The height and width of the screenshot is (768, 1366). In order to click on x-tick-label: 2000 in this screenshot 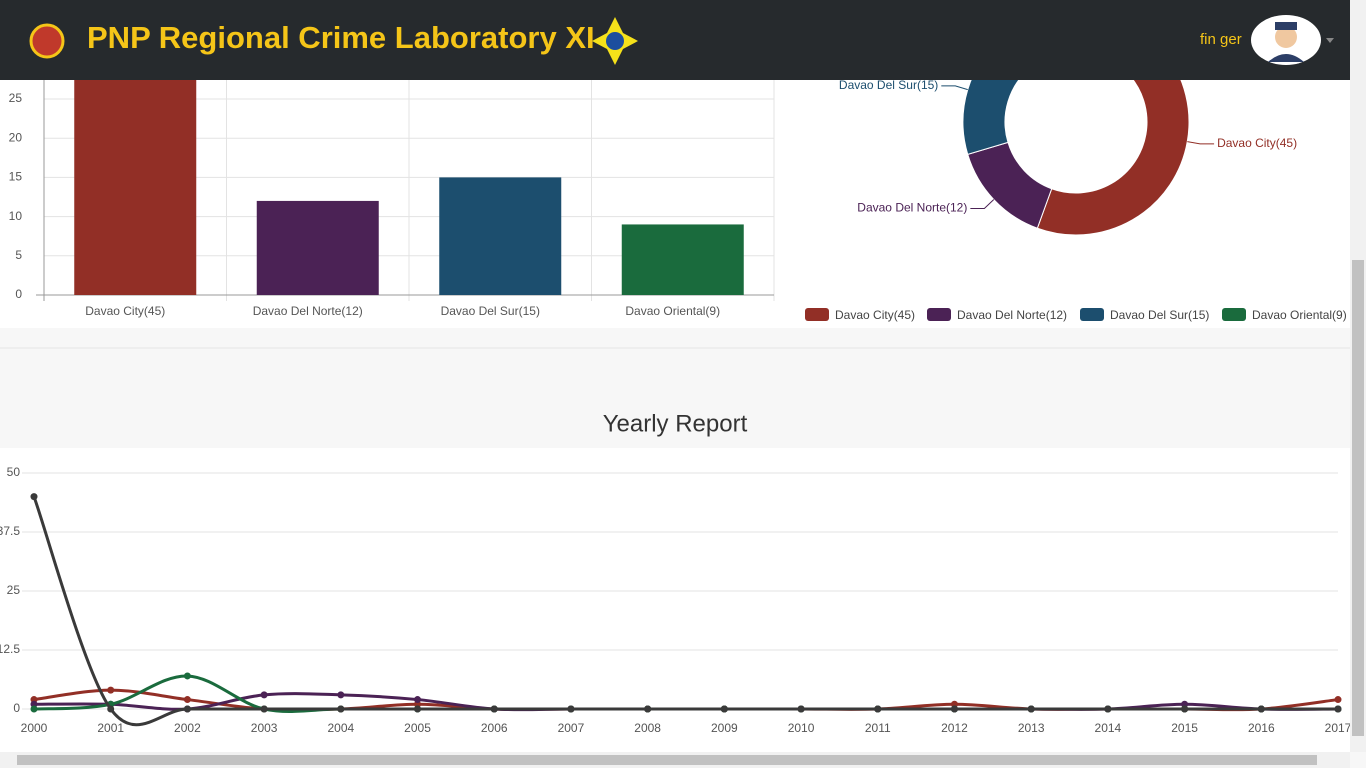, I will do `click(34, 728)`.